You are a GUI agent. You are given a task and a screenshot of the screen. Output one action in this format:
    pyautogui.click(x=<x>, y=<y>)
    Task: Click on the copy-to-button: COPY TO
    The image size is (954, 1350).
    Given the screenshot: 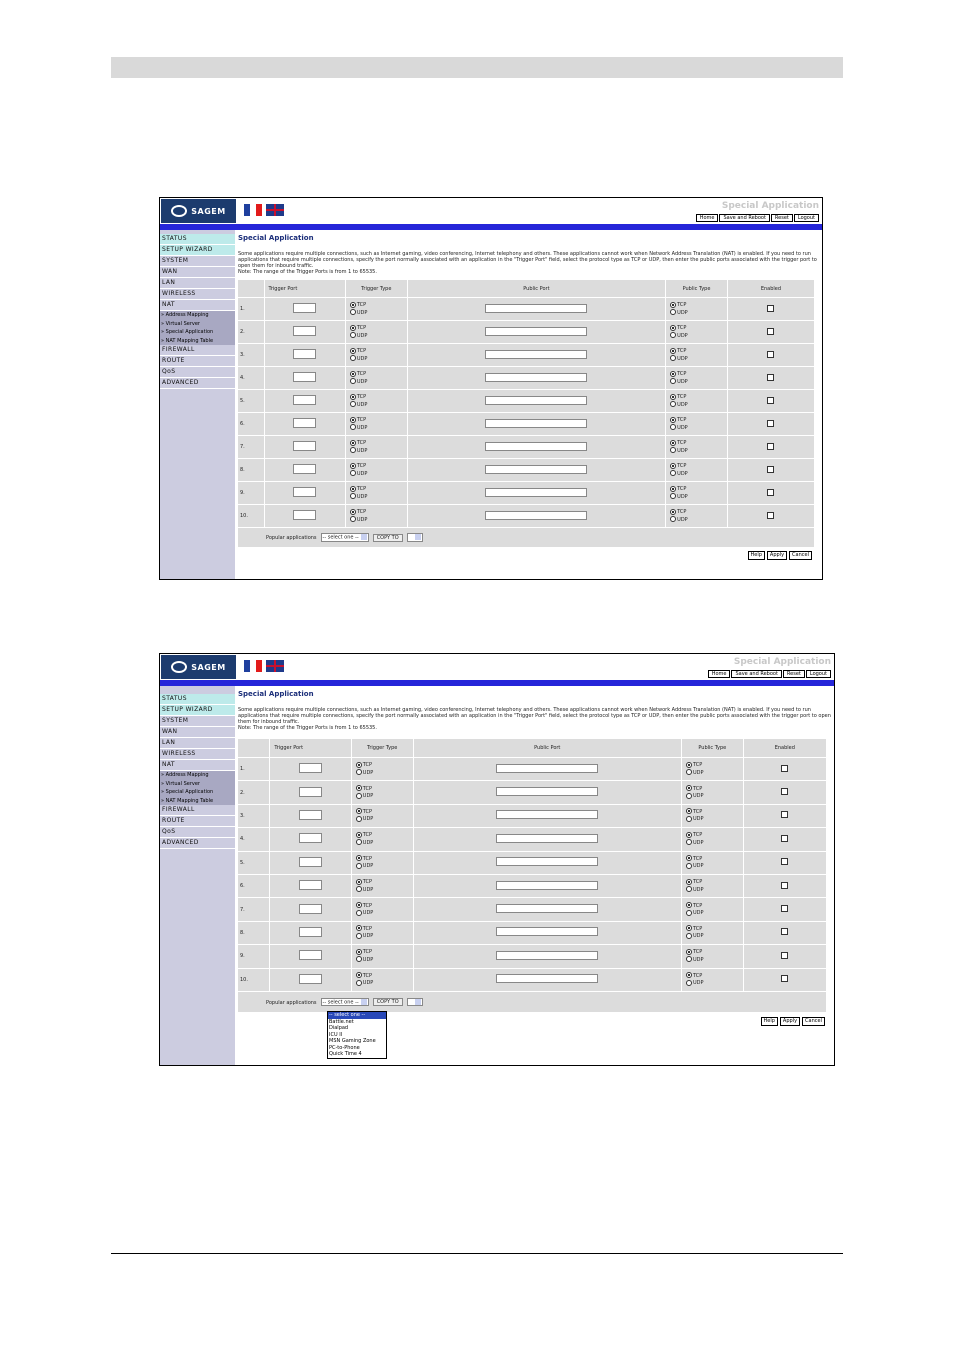 What is the action you would take?
    pyautogui.click(x=387, y=537)
    